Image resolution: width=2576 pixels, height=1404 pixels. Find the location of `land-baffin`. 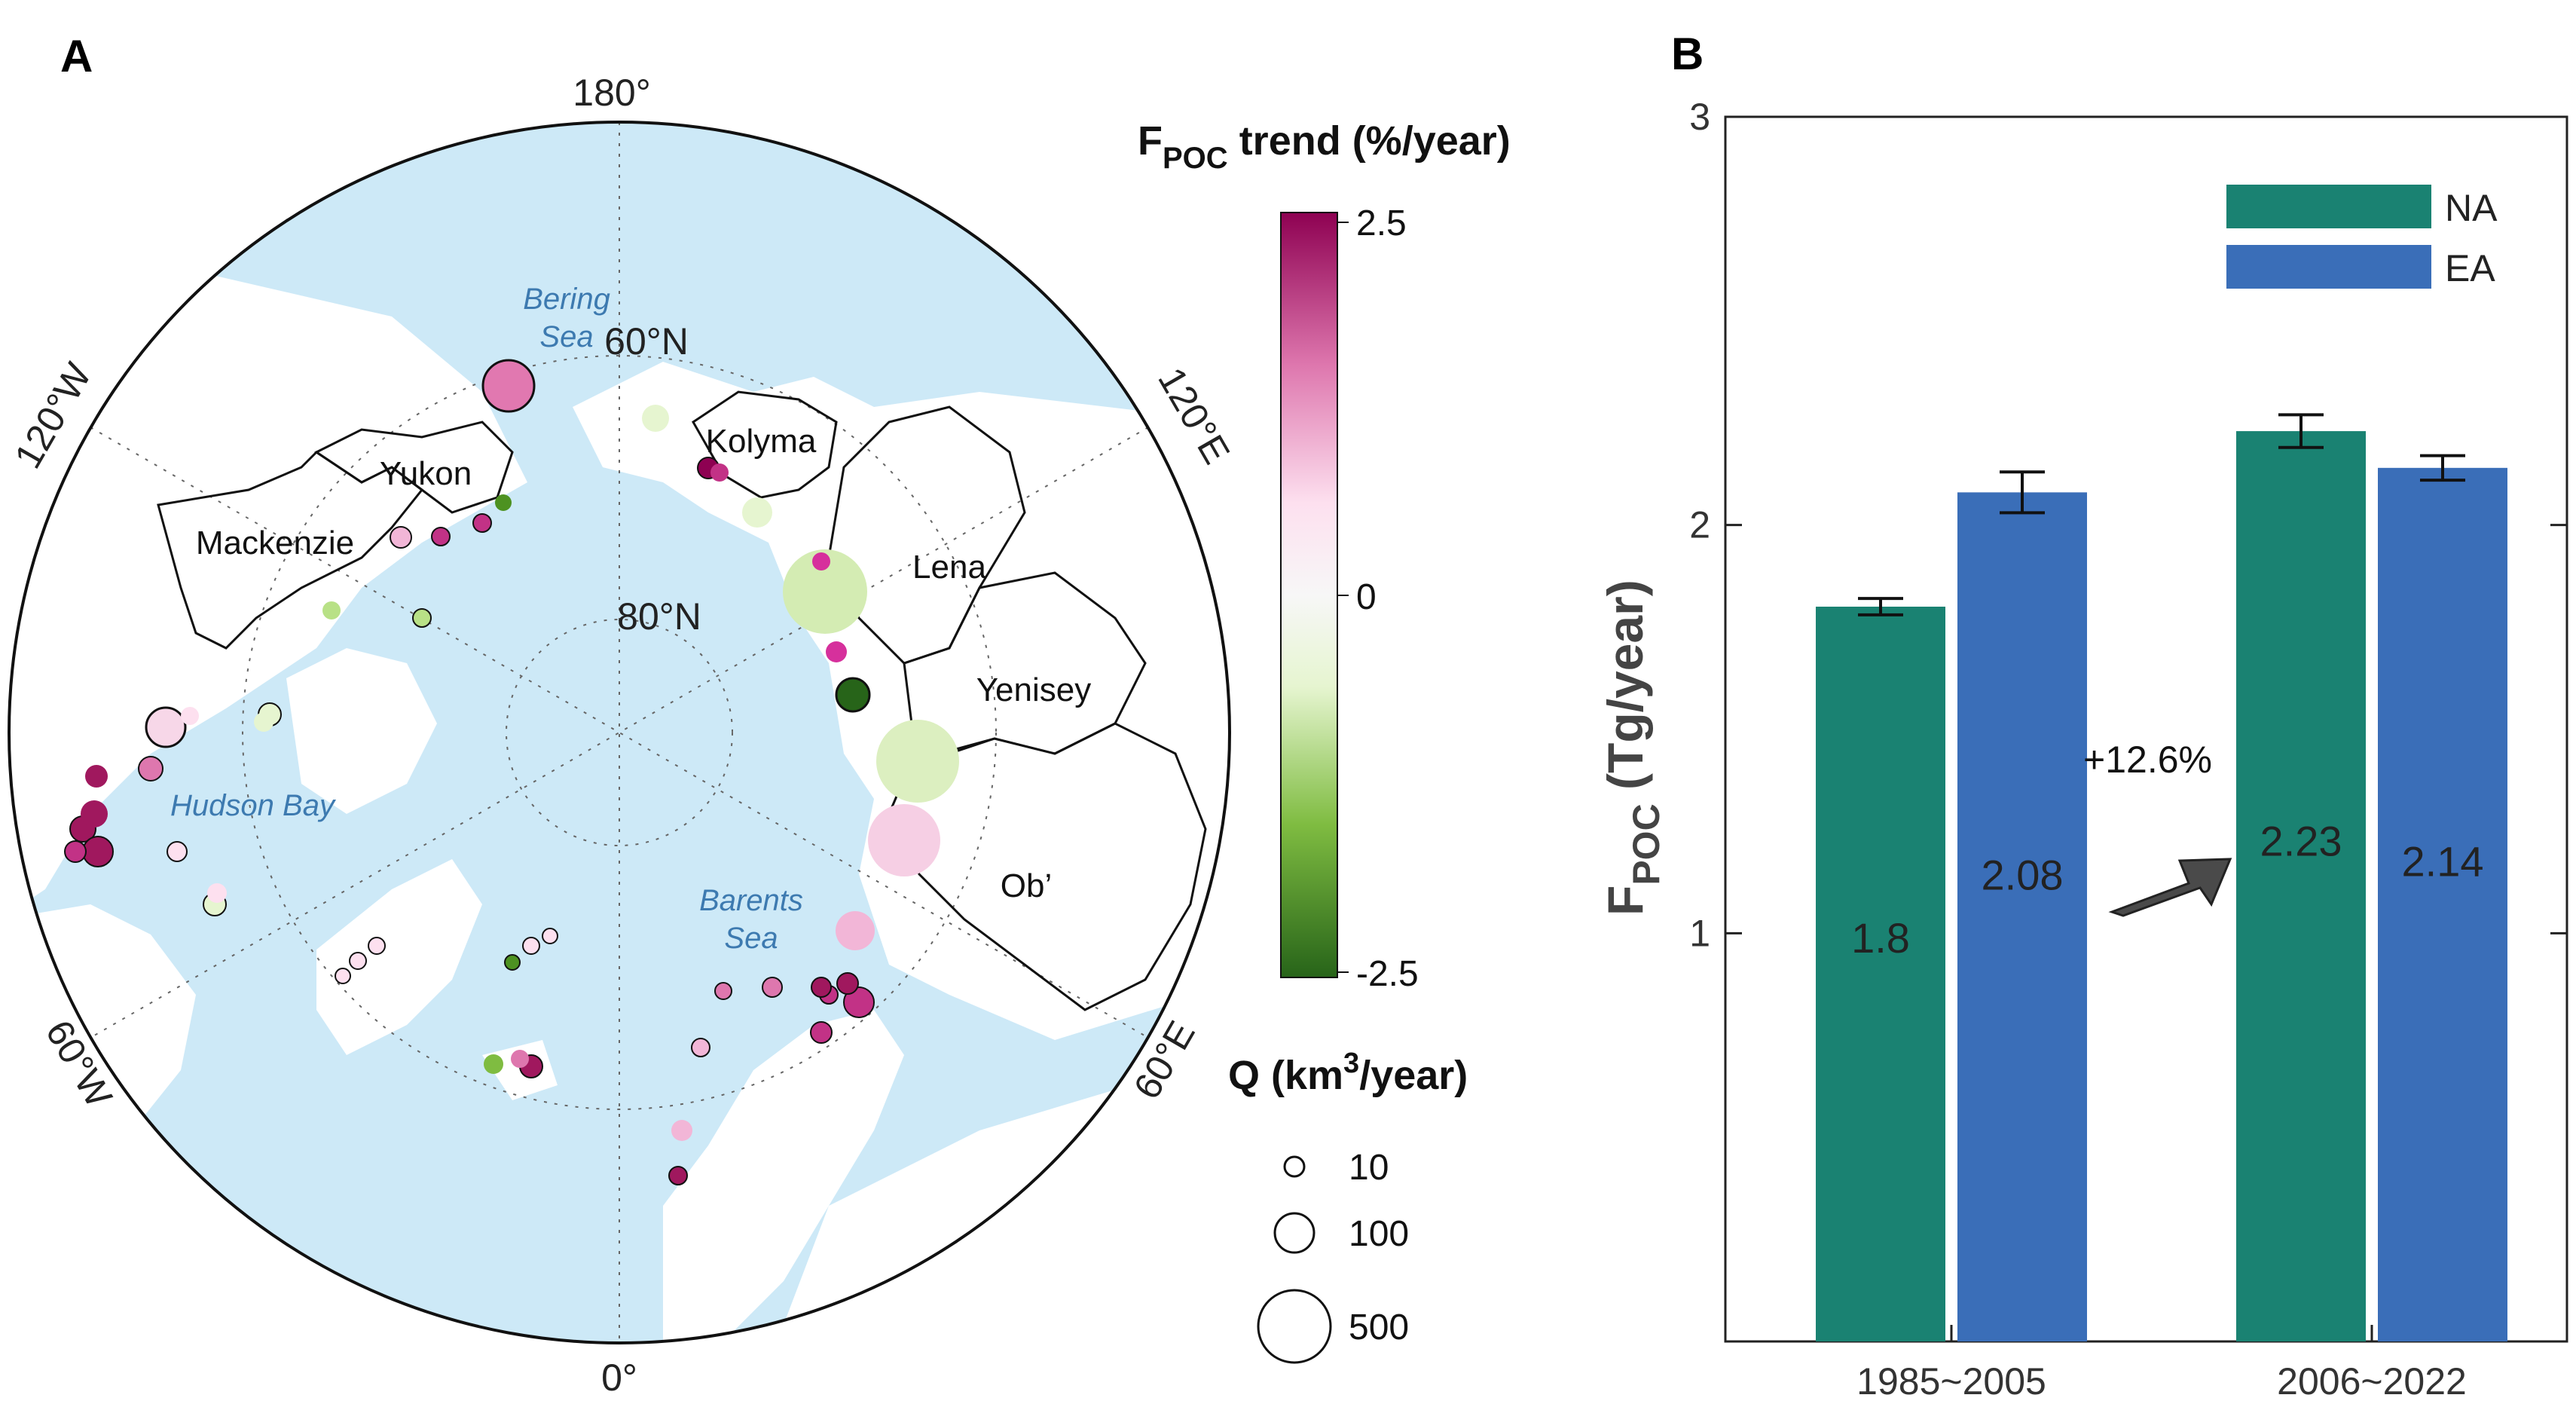

land-baffin is located at coordinates (361, 731).